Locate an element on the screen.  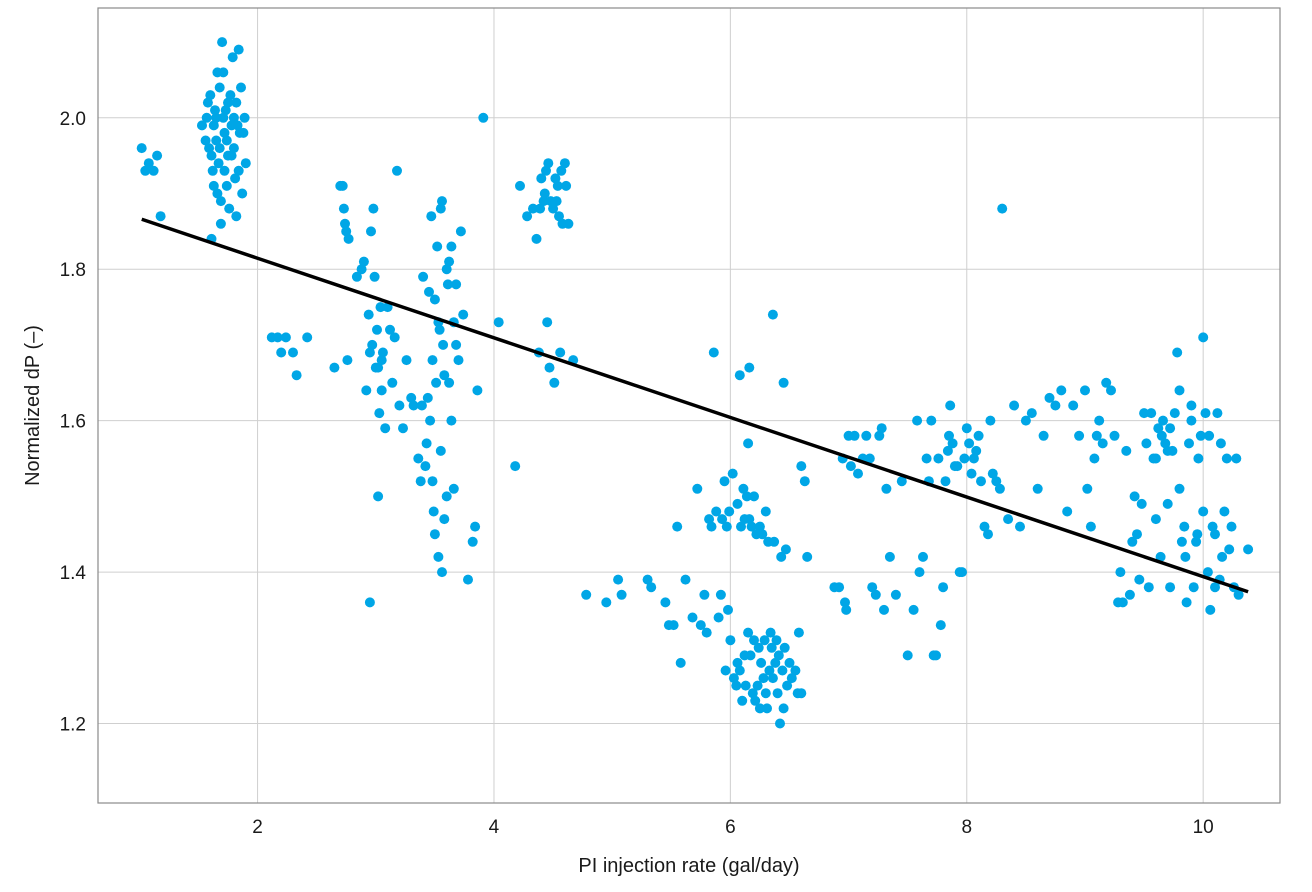
x-tick-labels: 2 4 6 8 10 is located at coordinates (732, 827).